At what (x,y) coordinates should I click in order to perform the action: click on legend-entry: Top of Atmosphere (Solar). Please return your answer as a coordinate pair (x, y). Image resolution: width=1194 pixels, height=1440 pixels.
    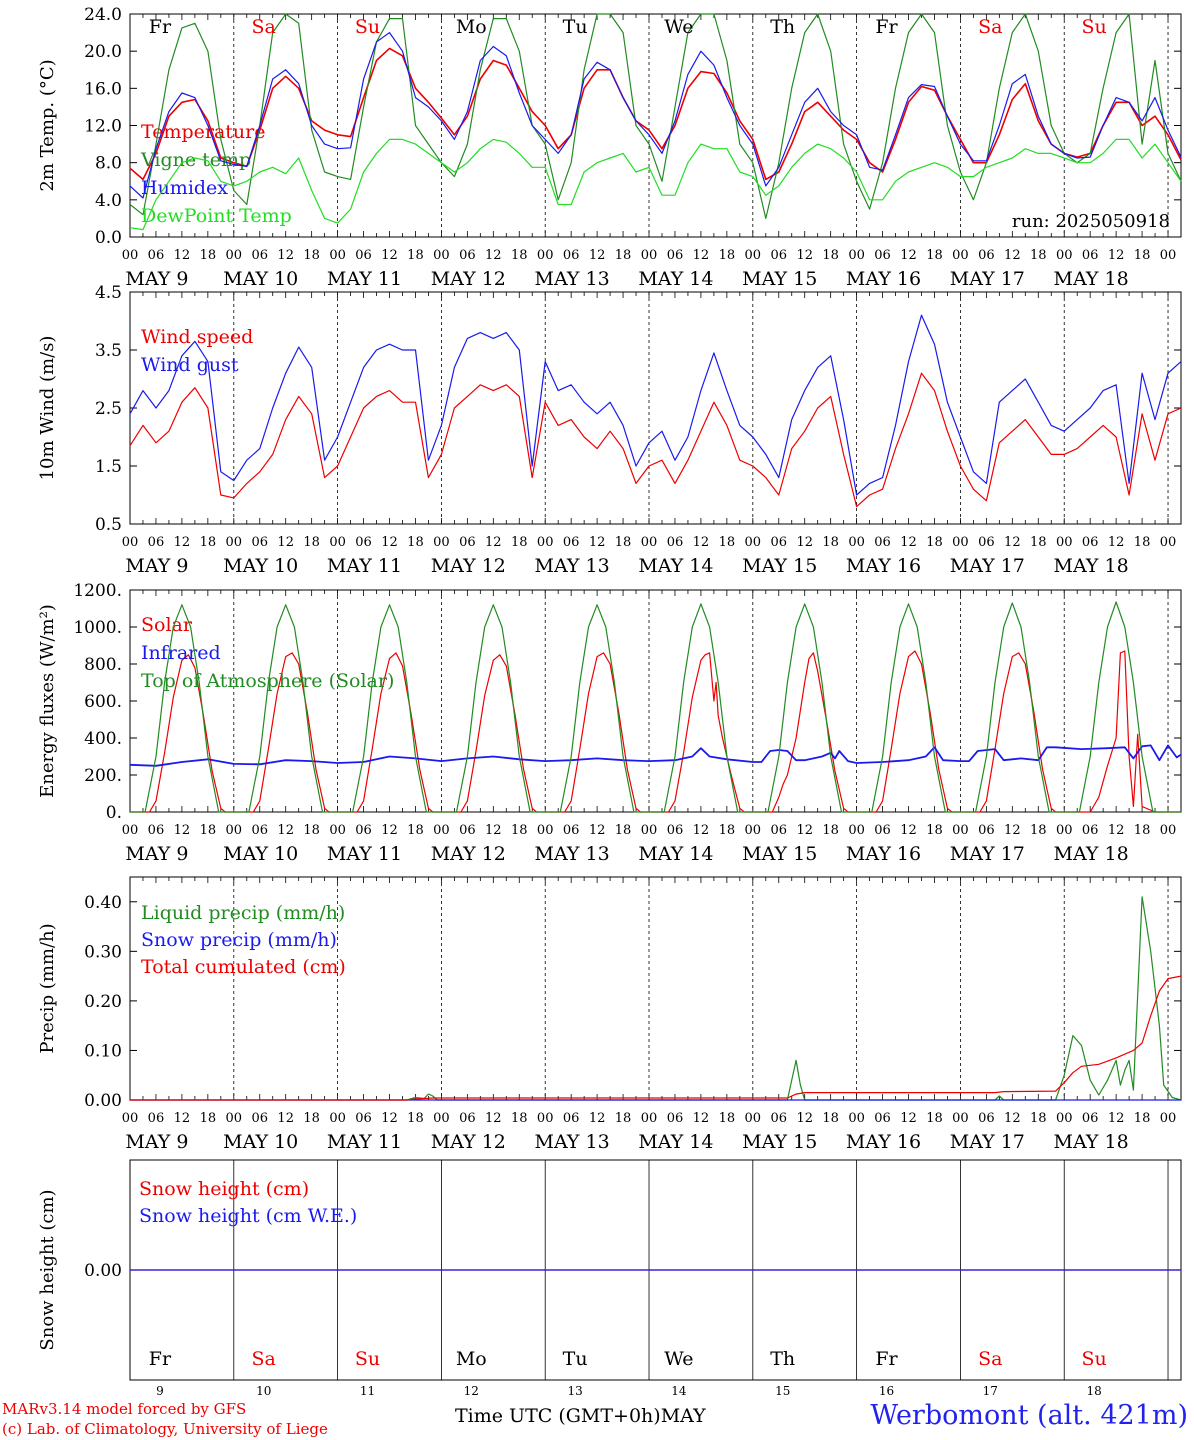
    Looking at the image, I should click on (267, 681).